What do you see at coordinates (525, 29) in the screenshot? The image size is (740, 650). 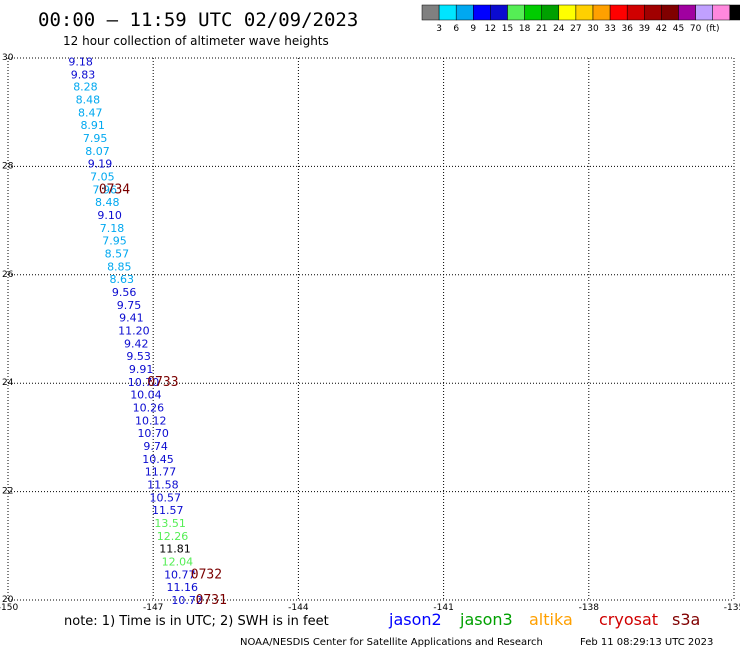 I see `colorbar-label: 18` at bounding box center [525, 29].